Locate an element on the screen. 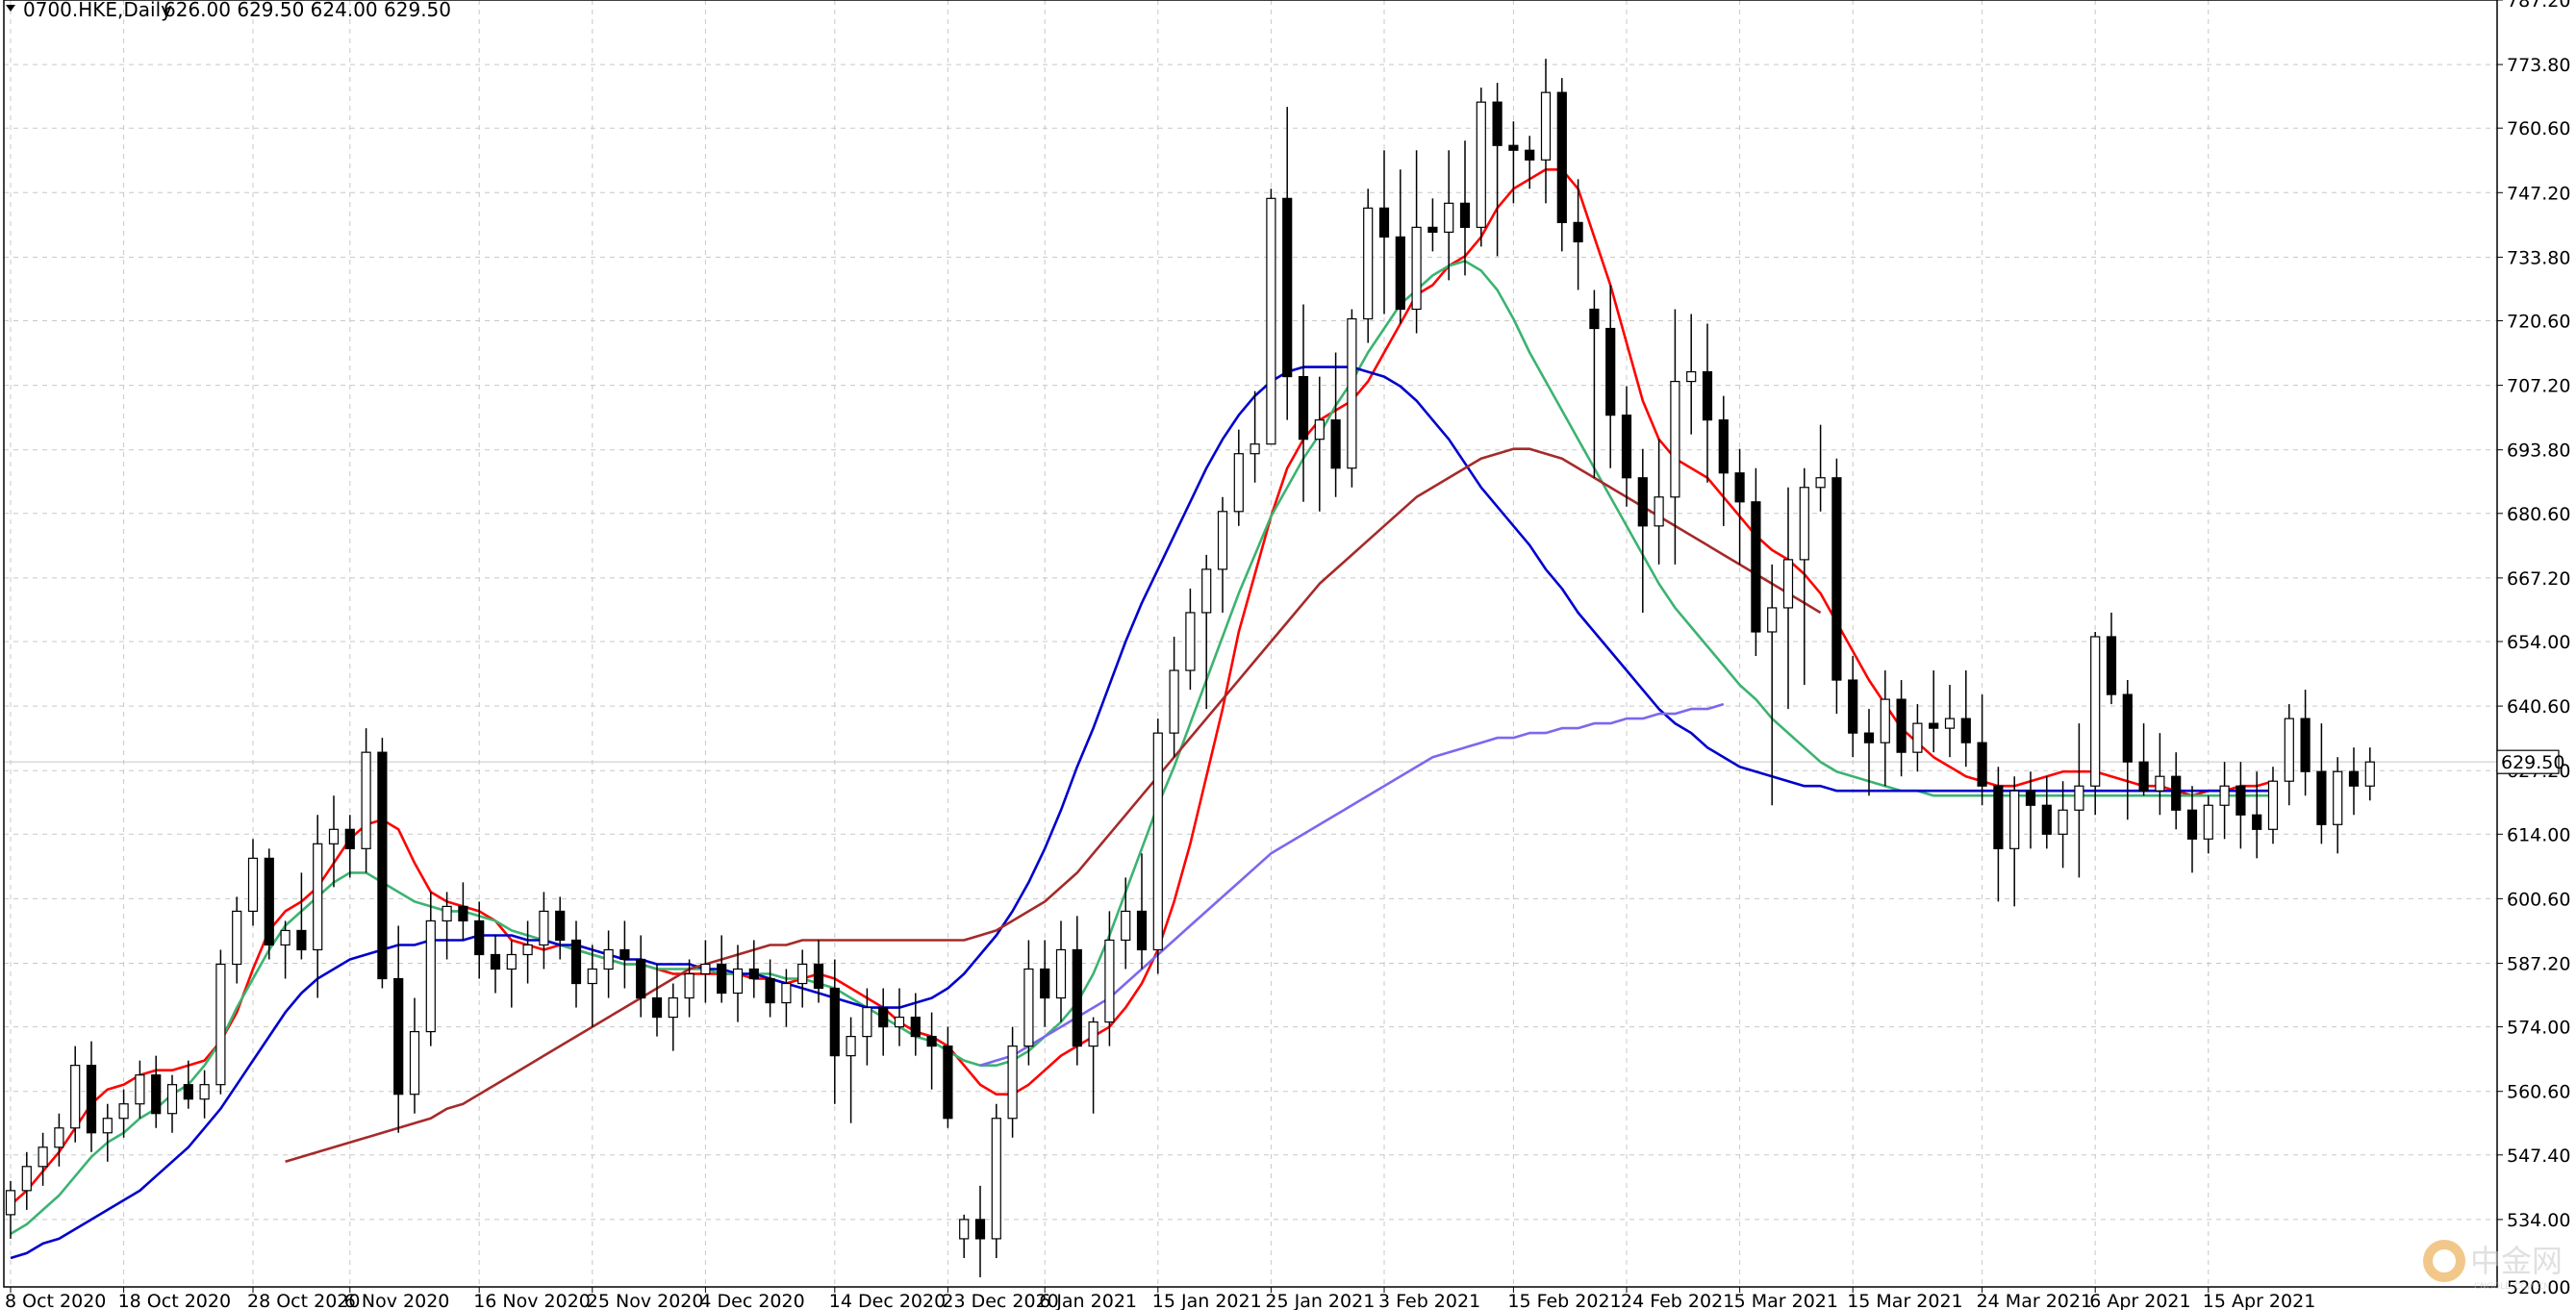 The image size is (2576, 1310). x-tick-label: 24 Feb 2021 is located at coordinates (1678, 1300).